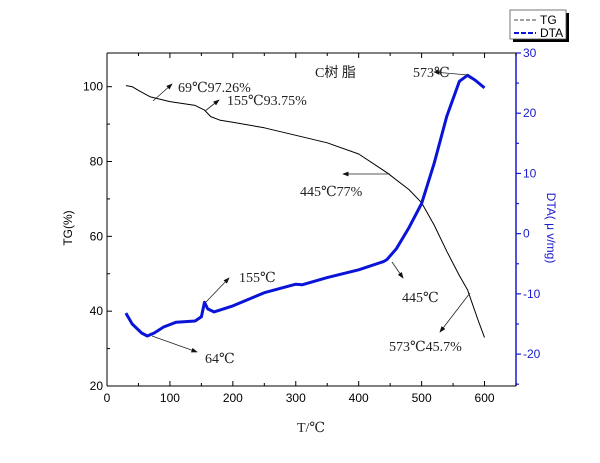 This screenshot has height=463, width=600. What do you see at coordinates (530, 113) in the screenshot?
I see `y-right-tick-label: 20` at bounding box center [530, 113].